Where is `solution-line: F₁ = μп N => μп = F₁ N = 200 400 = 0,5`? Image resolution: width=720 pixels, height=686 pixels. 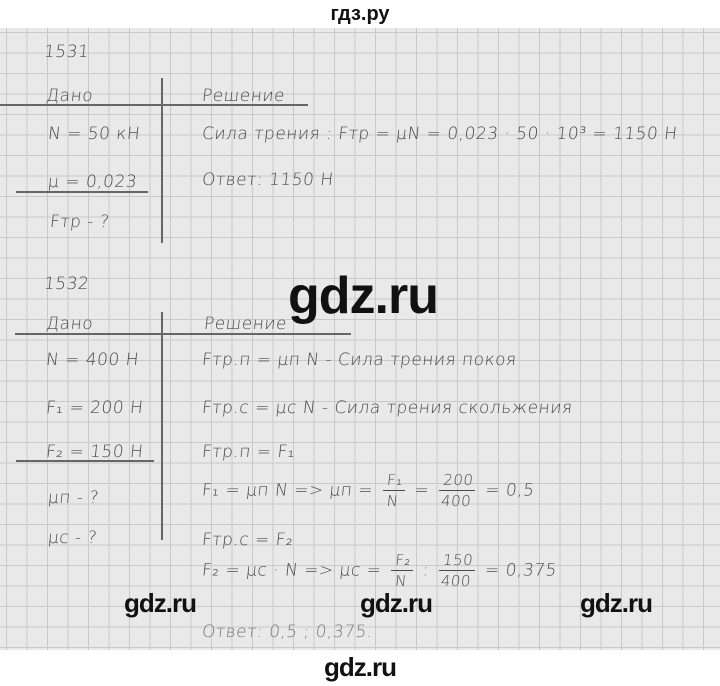 solution-line: F₁ = μп N => μп = F₁ N = 200 400 = 0,5 is located at coordinates (368, 490).